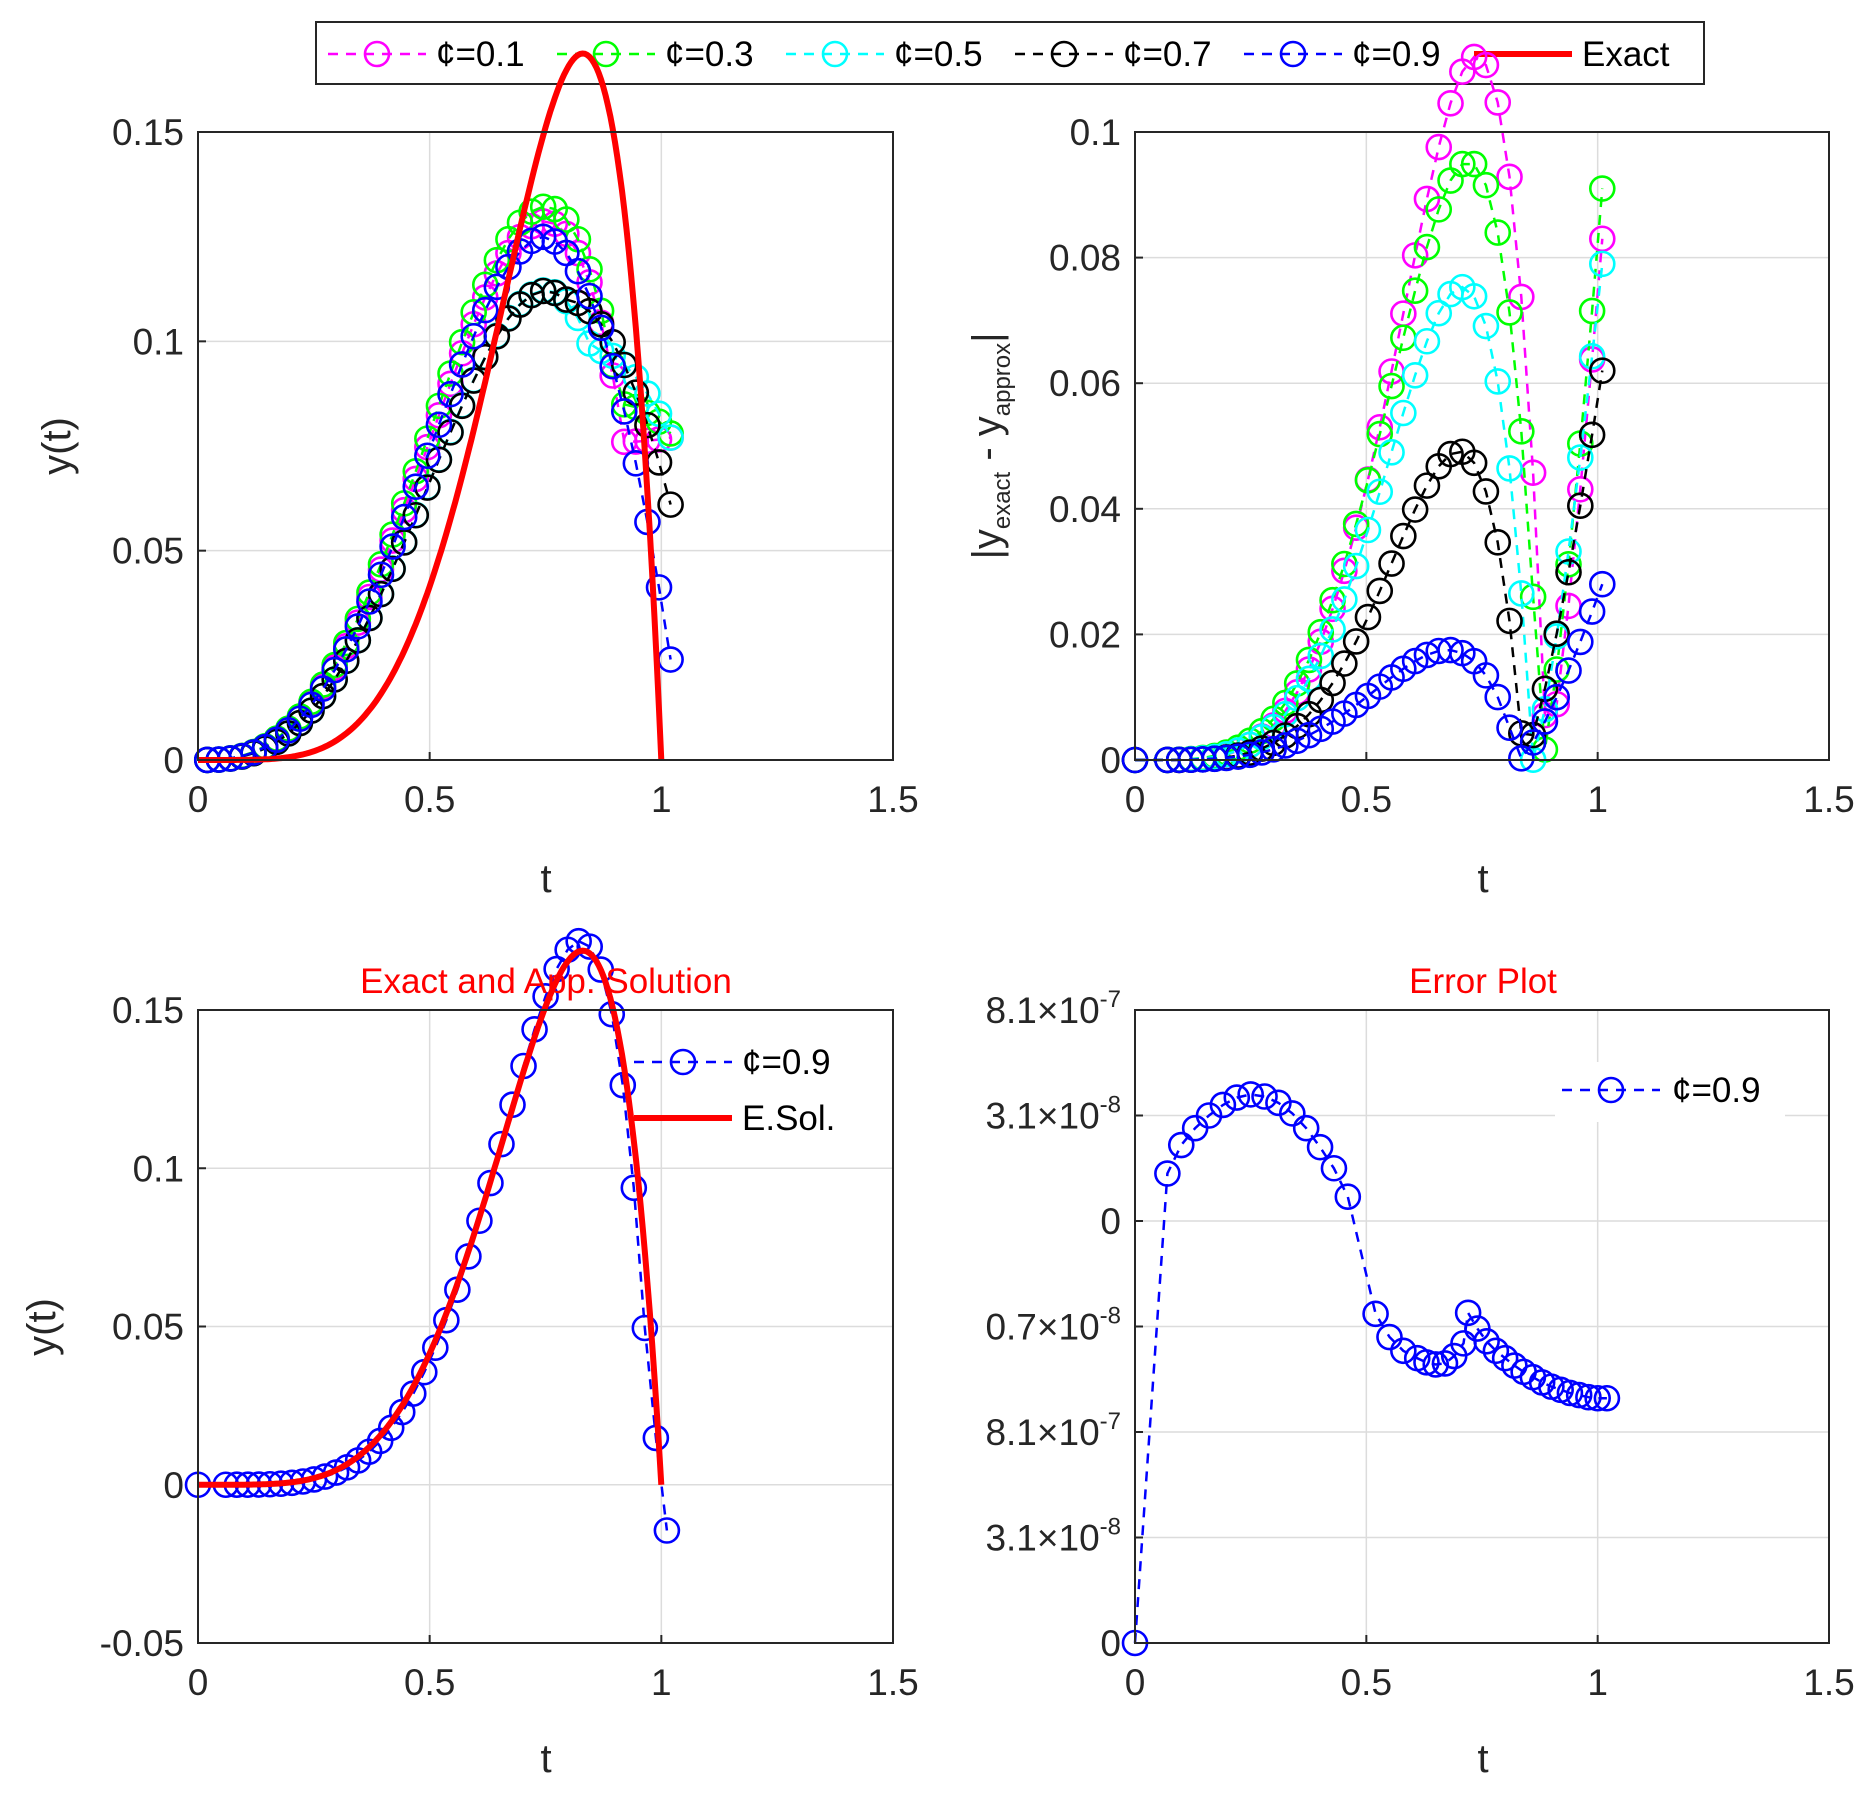  I want to click on legend-label: ¢=0.5, so click(938, 54).